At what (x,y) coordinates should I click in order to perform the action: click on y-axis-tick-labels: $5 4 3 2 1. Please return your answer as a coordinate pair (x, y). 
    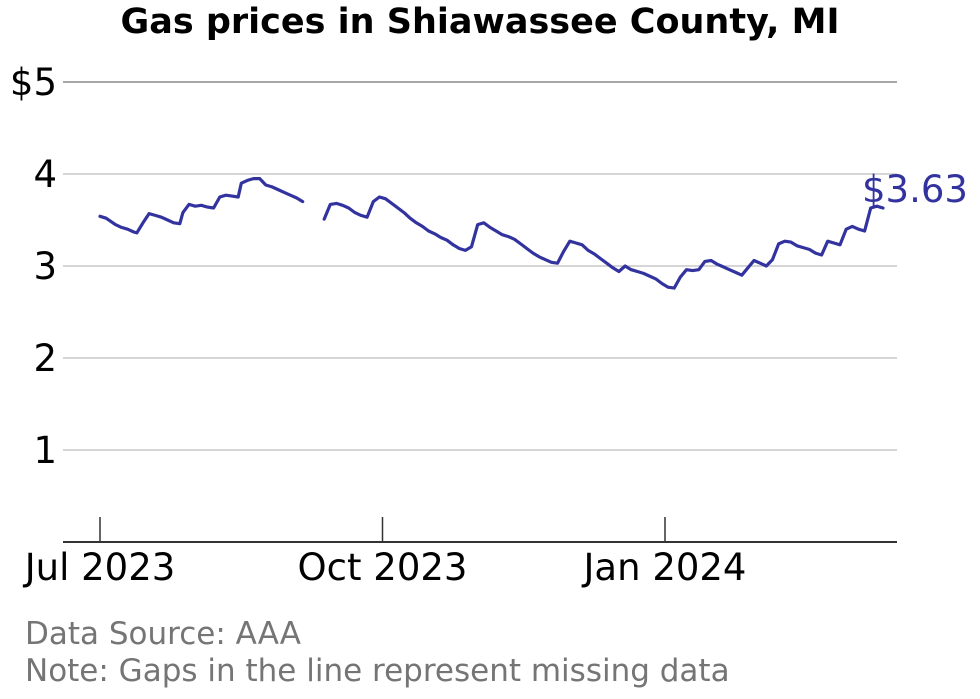
    Looking at the image, I should click on (33, 266).